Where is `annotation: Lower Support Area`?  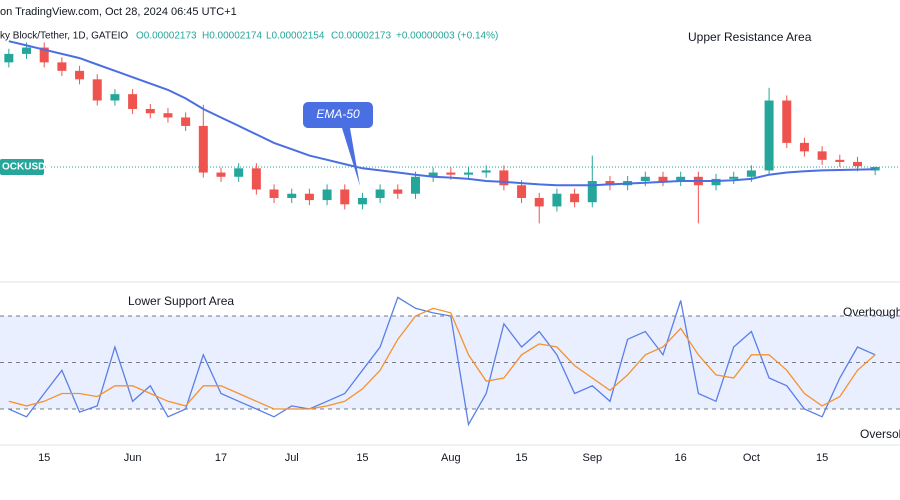
annotation: Lower Support Area is located at coordinates (181, 301).